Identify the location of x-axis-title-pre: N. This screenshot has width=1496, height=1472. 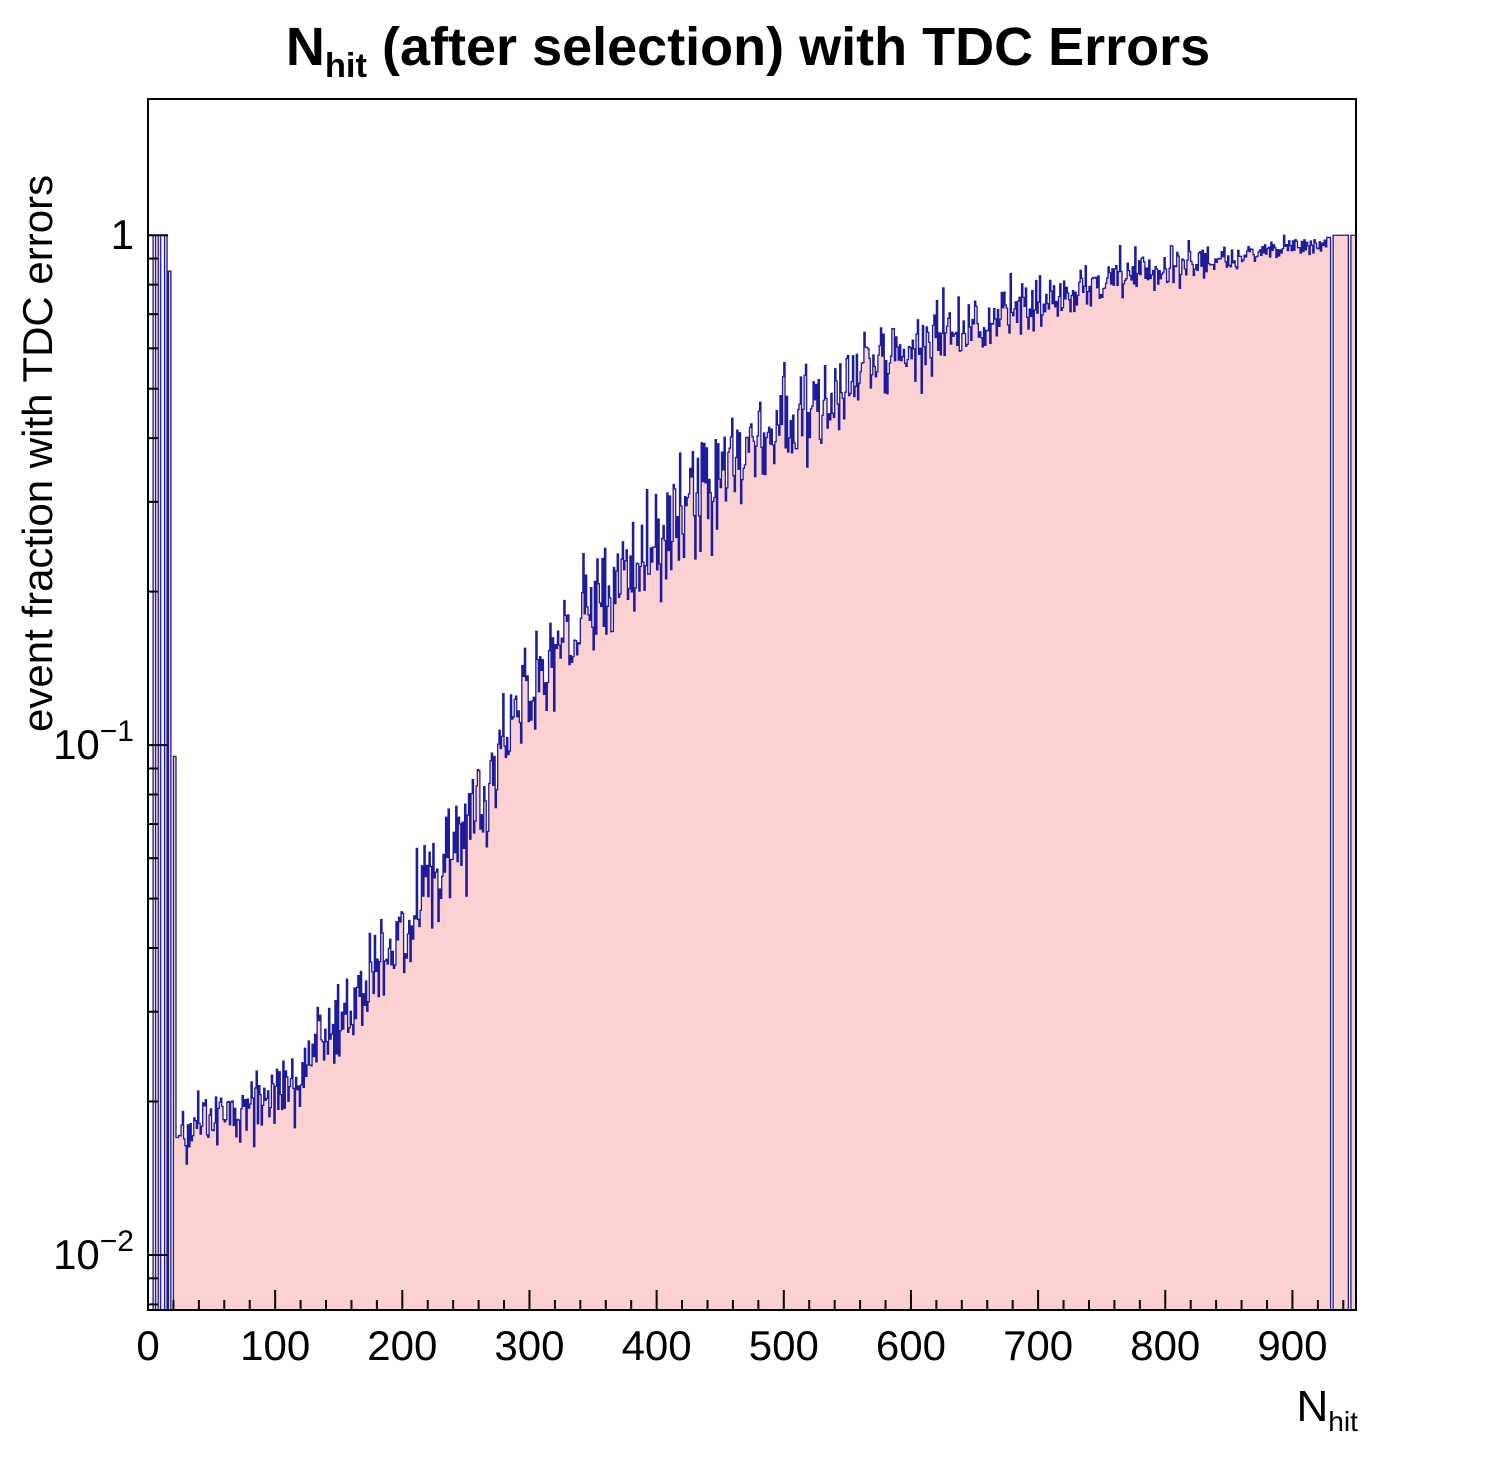
(1312, 1406).